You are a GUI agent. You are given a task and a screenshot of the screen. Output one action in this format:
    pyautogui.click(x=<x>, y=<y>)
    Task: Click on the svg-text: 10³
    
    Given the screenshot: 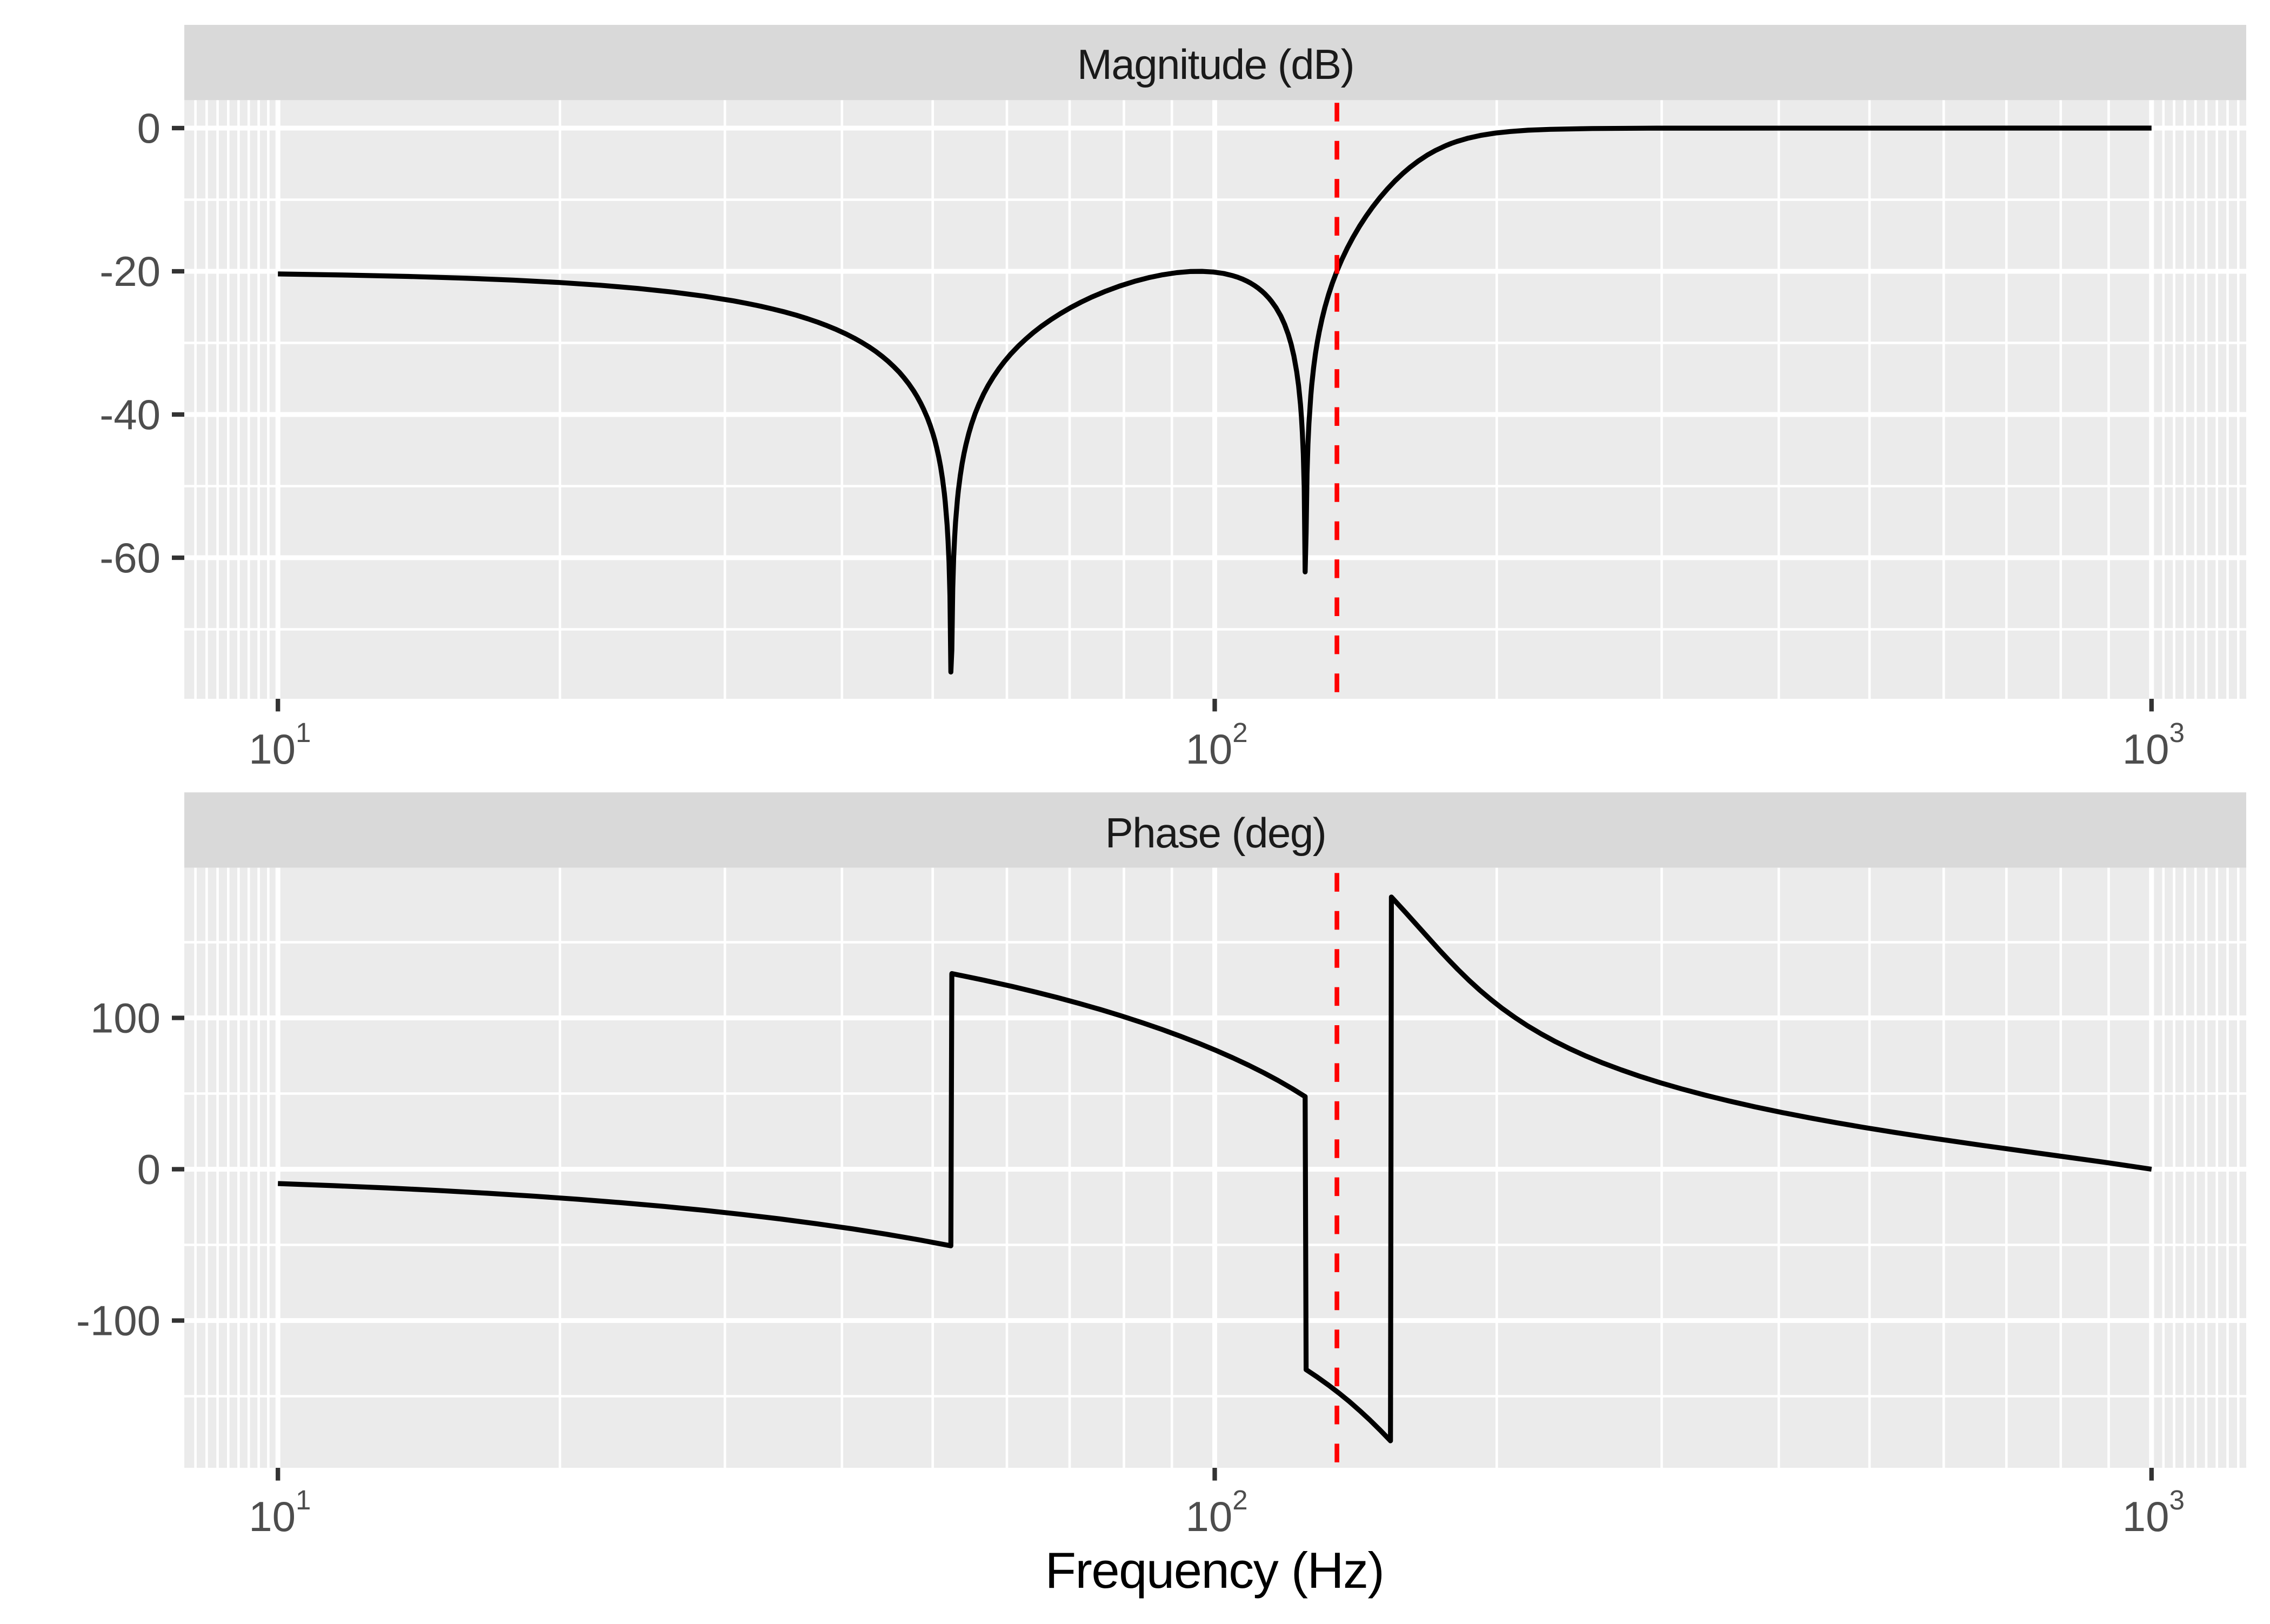 What is the action you would take?
    pyautogui.click(x=2153, y=745)
    